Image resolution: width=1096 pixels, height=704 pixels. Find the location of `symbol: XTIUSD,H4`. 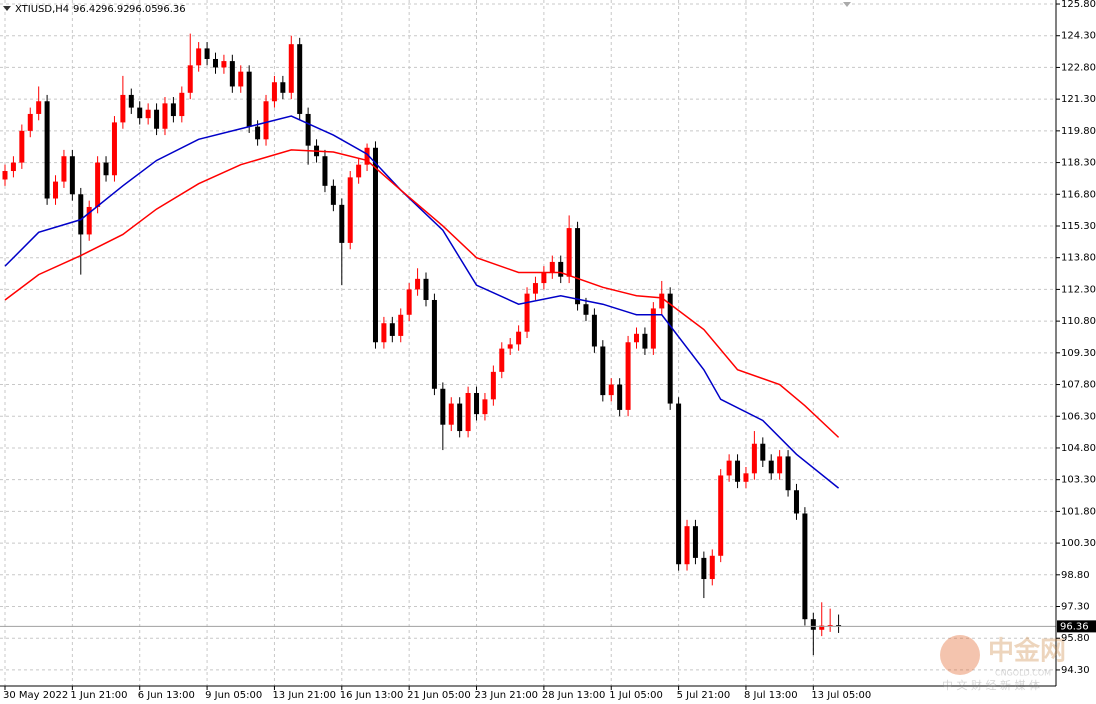

symbol: XTIUSD,H4 is located at coordinates (42, 9).